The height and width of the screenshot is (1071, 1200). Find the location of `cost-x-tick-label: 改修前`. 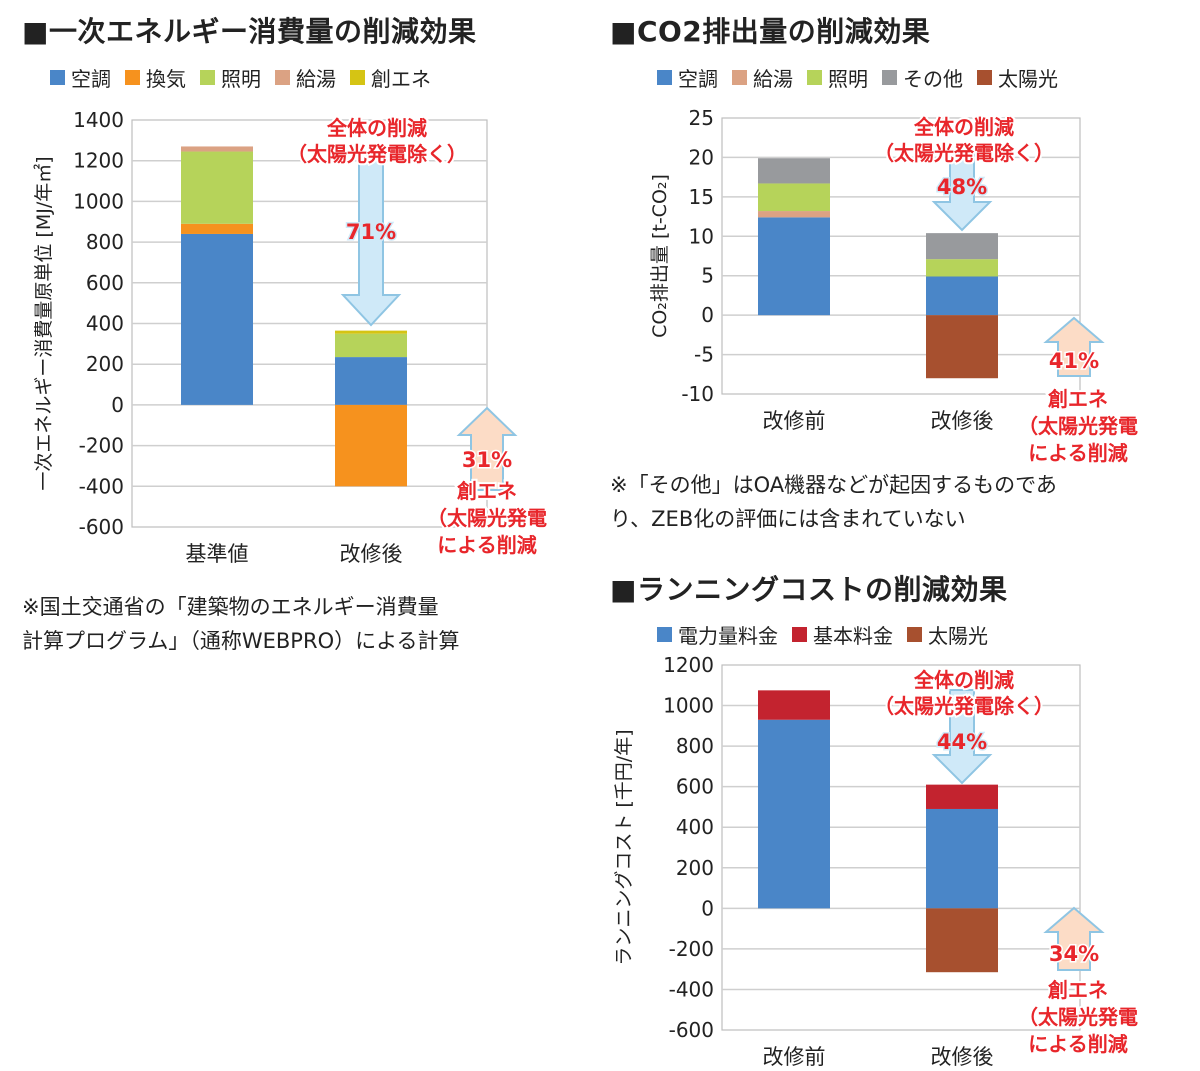

cost-x-tick-label: 改修前 is located at coordinates (794, 1057).